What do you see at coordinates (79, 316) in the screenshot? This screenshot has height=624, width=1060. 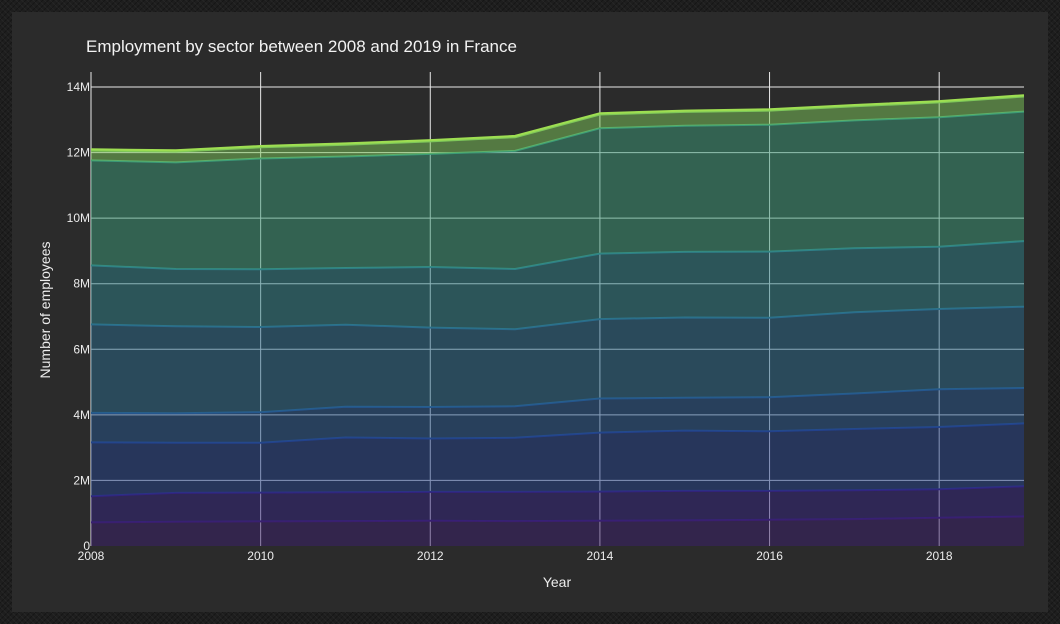 I see `y-axis-ticks: 0 2M 4M 6M 8M 10M 12M 14M` at bounding box center [79, 316].